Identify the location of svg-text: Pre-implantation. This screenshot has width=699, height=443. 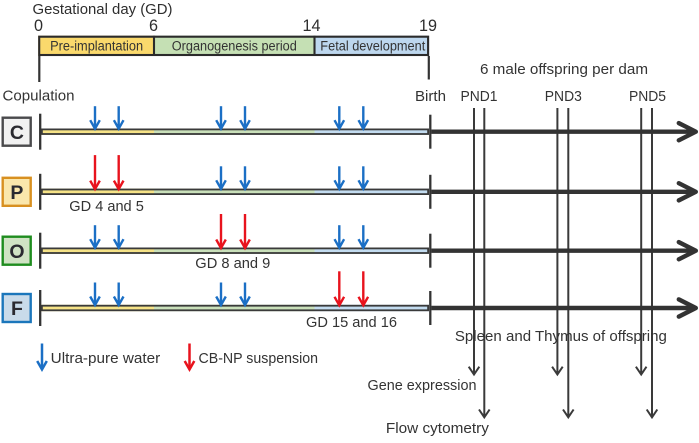
(96, 46).